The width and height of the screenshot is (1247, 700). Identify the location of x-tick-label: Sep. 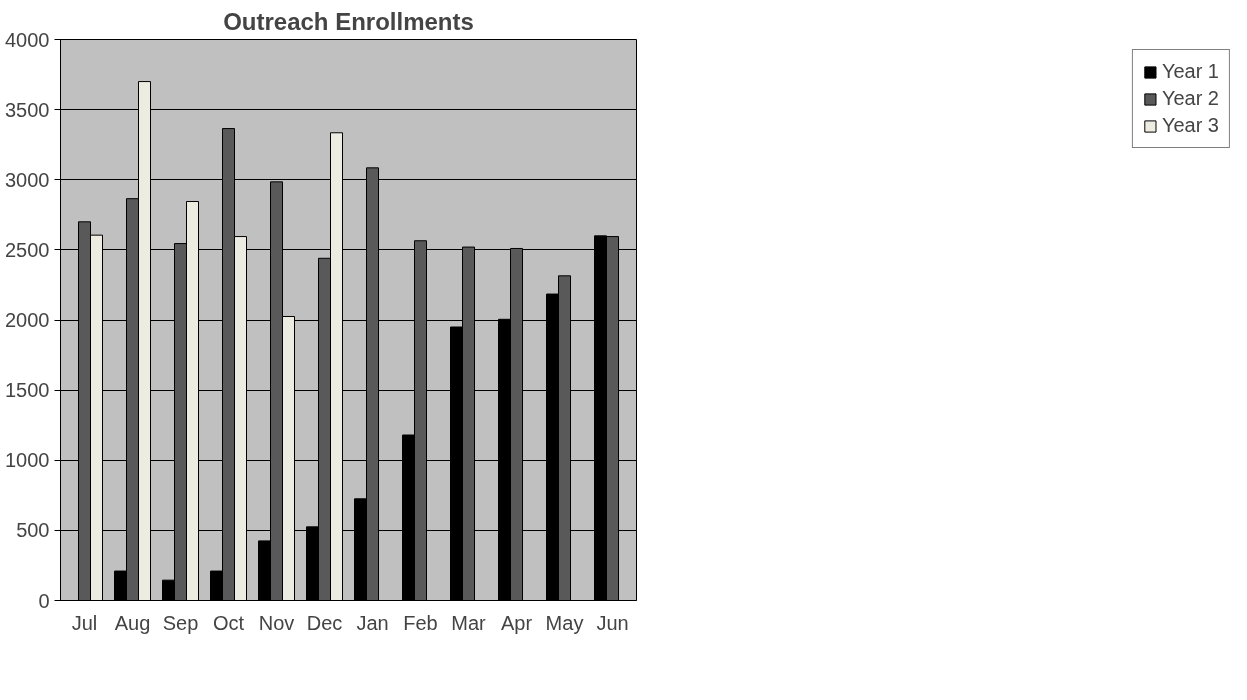
(180, 622).